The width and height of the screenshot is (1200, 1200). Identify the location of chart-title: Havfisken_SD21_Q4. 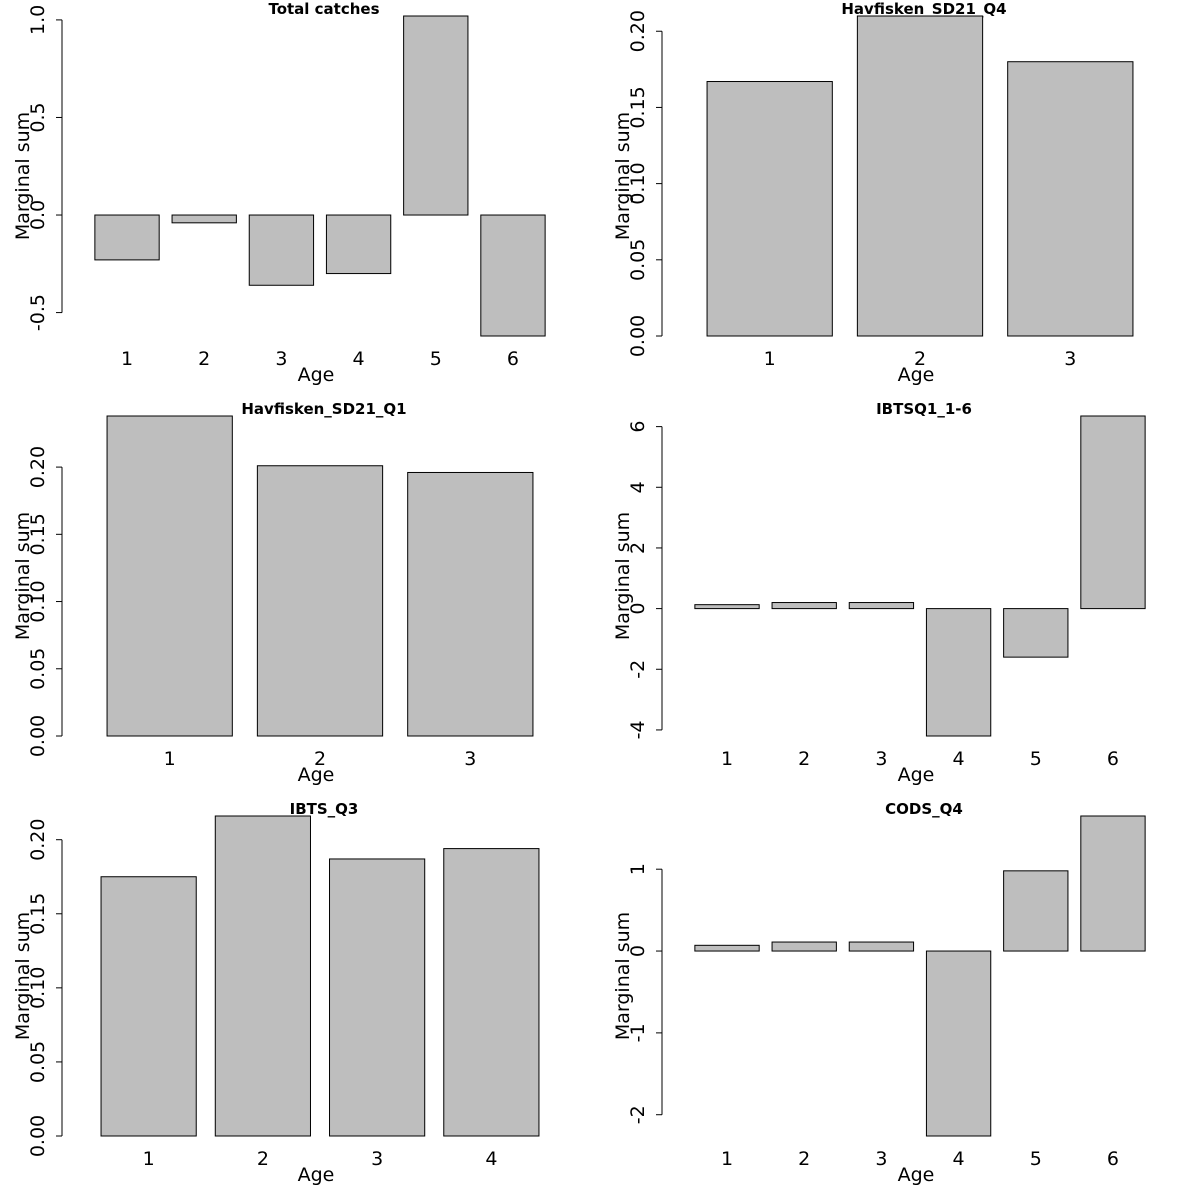
(923, 9).